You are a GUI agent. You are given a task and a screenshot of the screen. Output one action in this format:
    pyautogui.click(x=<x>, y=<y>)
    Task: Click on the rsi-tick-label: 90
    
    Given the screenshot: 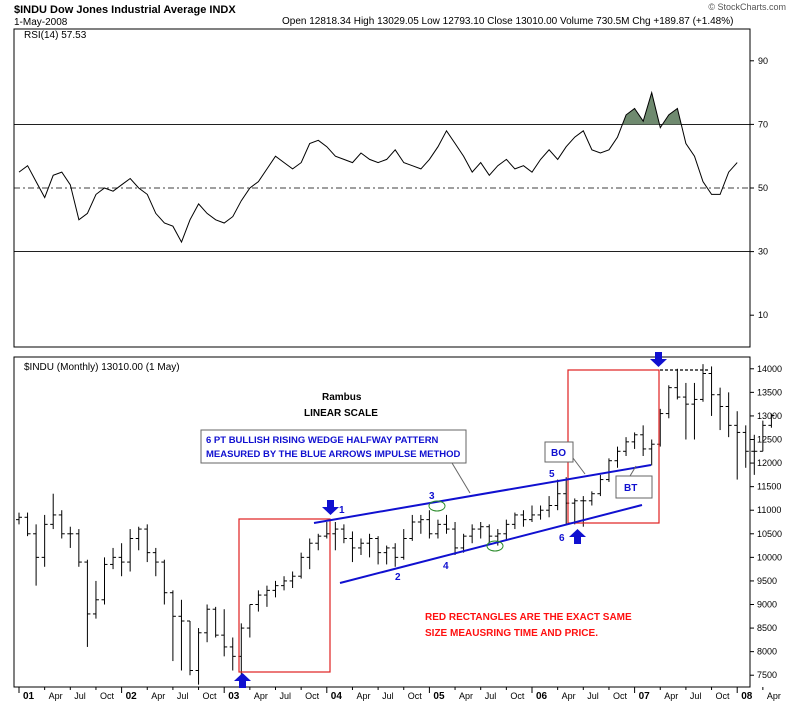 What is the action you would take?
    pyautogui.click(x=763, y=61)
    